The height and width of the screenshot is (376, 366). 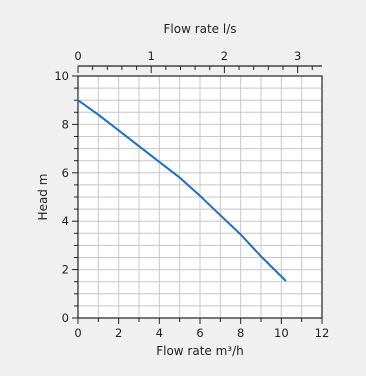 What do you see at coordinates (199, 29) in the screenshot?
I see `top-x-axis-title: Flow rate l/s` at bounding box center [199, 29].